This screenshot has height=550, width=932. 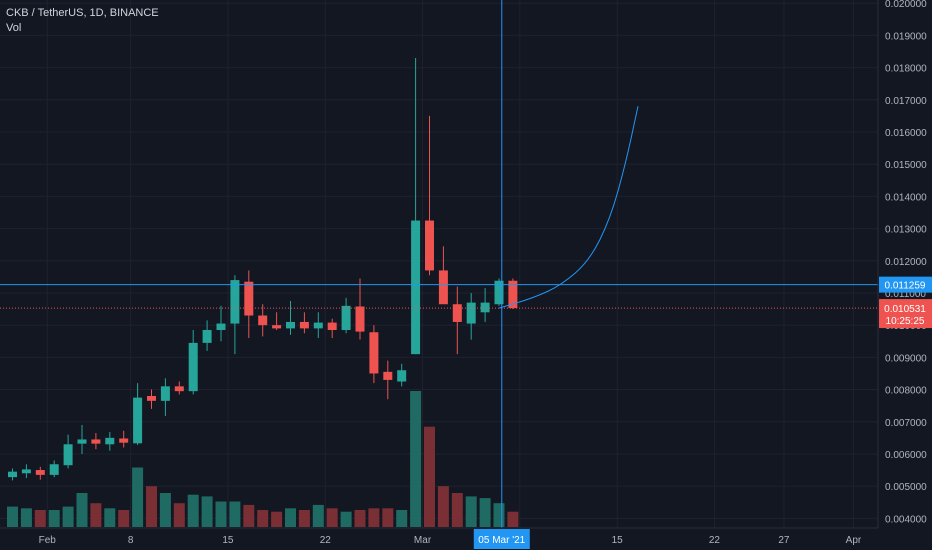 I want to click on volume-indicator-label: Vol, so click(x=14, y=28).